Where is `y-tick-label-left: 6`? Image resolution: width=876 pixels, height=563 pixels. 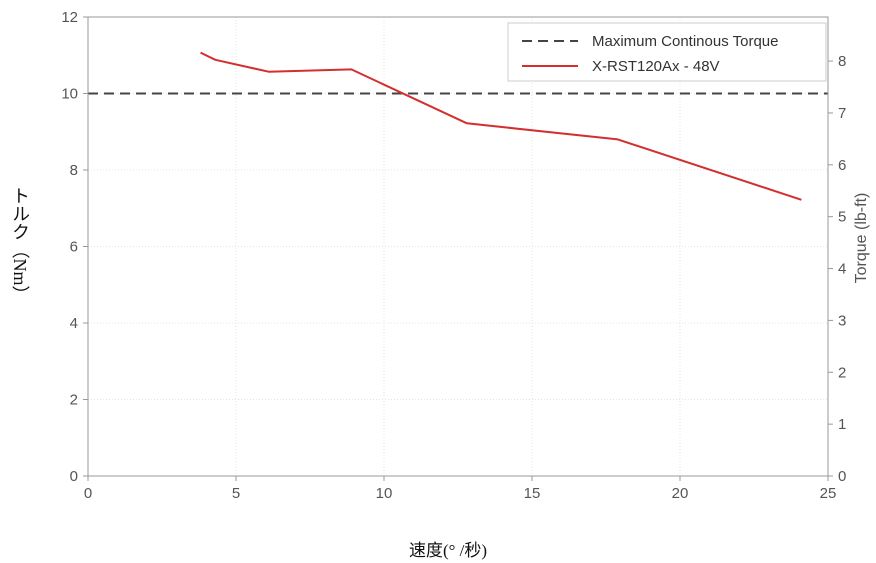
y-tick-label-left: 6 is located at coordinates (74, 247).